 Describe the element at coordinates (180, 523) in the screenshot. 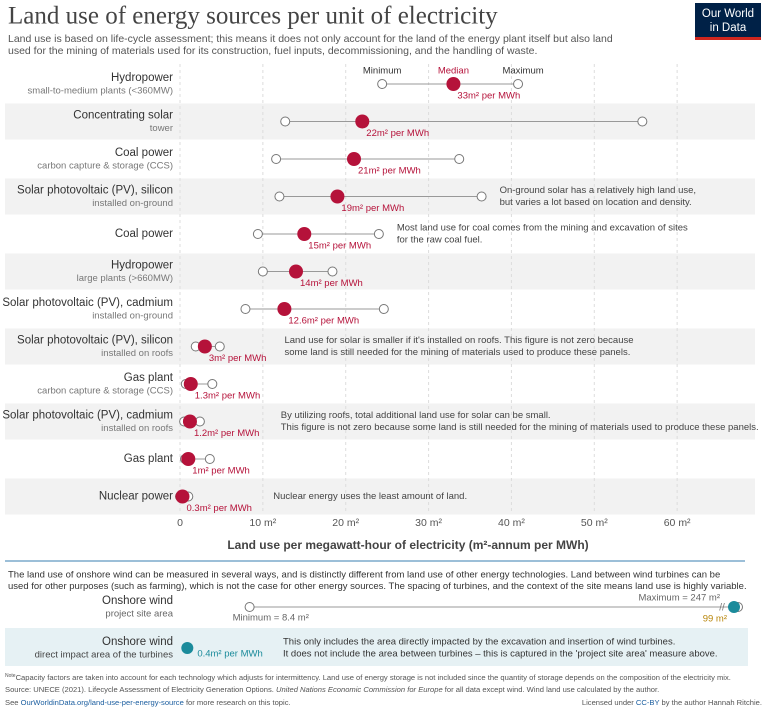

I see `x-tick-label: 0` at that location.